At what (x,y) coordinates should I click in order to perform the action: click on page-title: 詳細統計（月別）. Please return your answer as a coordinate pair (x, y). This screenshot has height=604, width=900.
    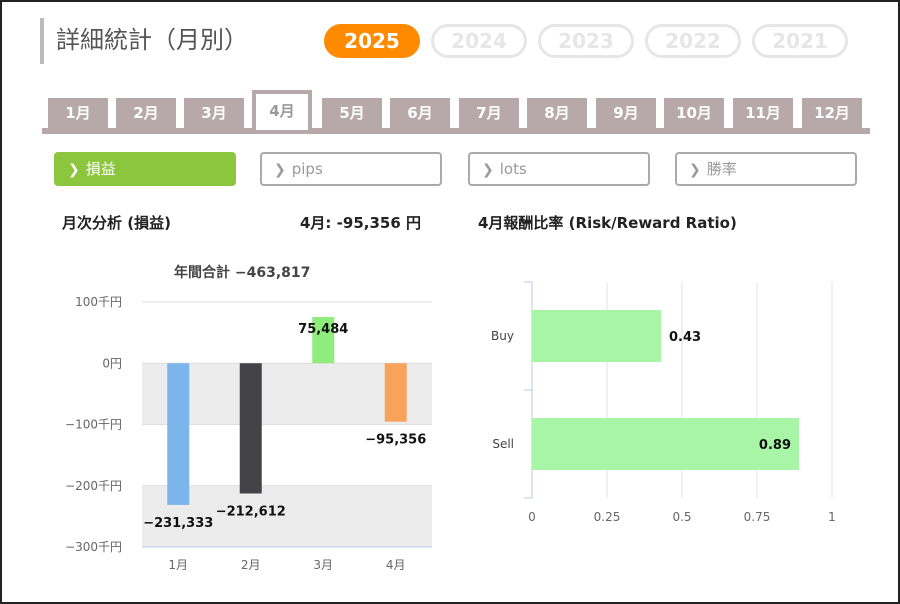
    Looking at the image, I should click on (144, 41).